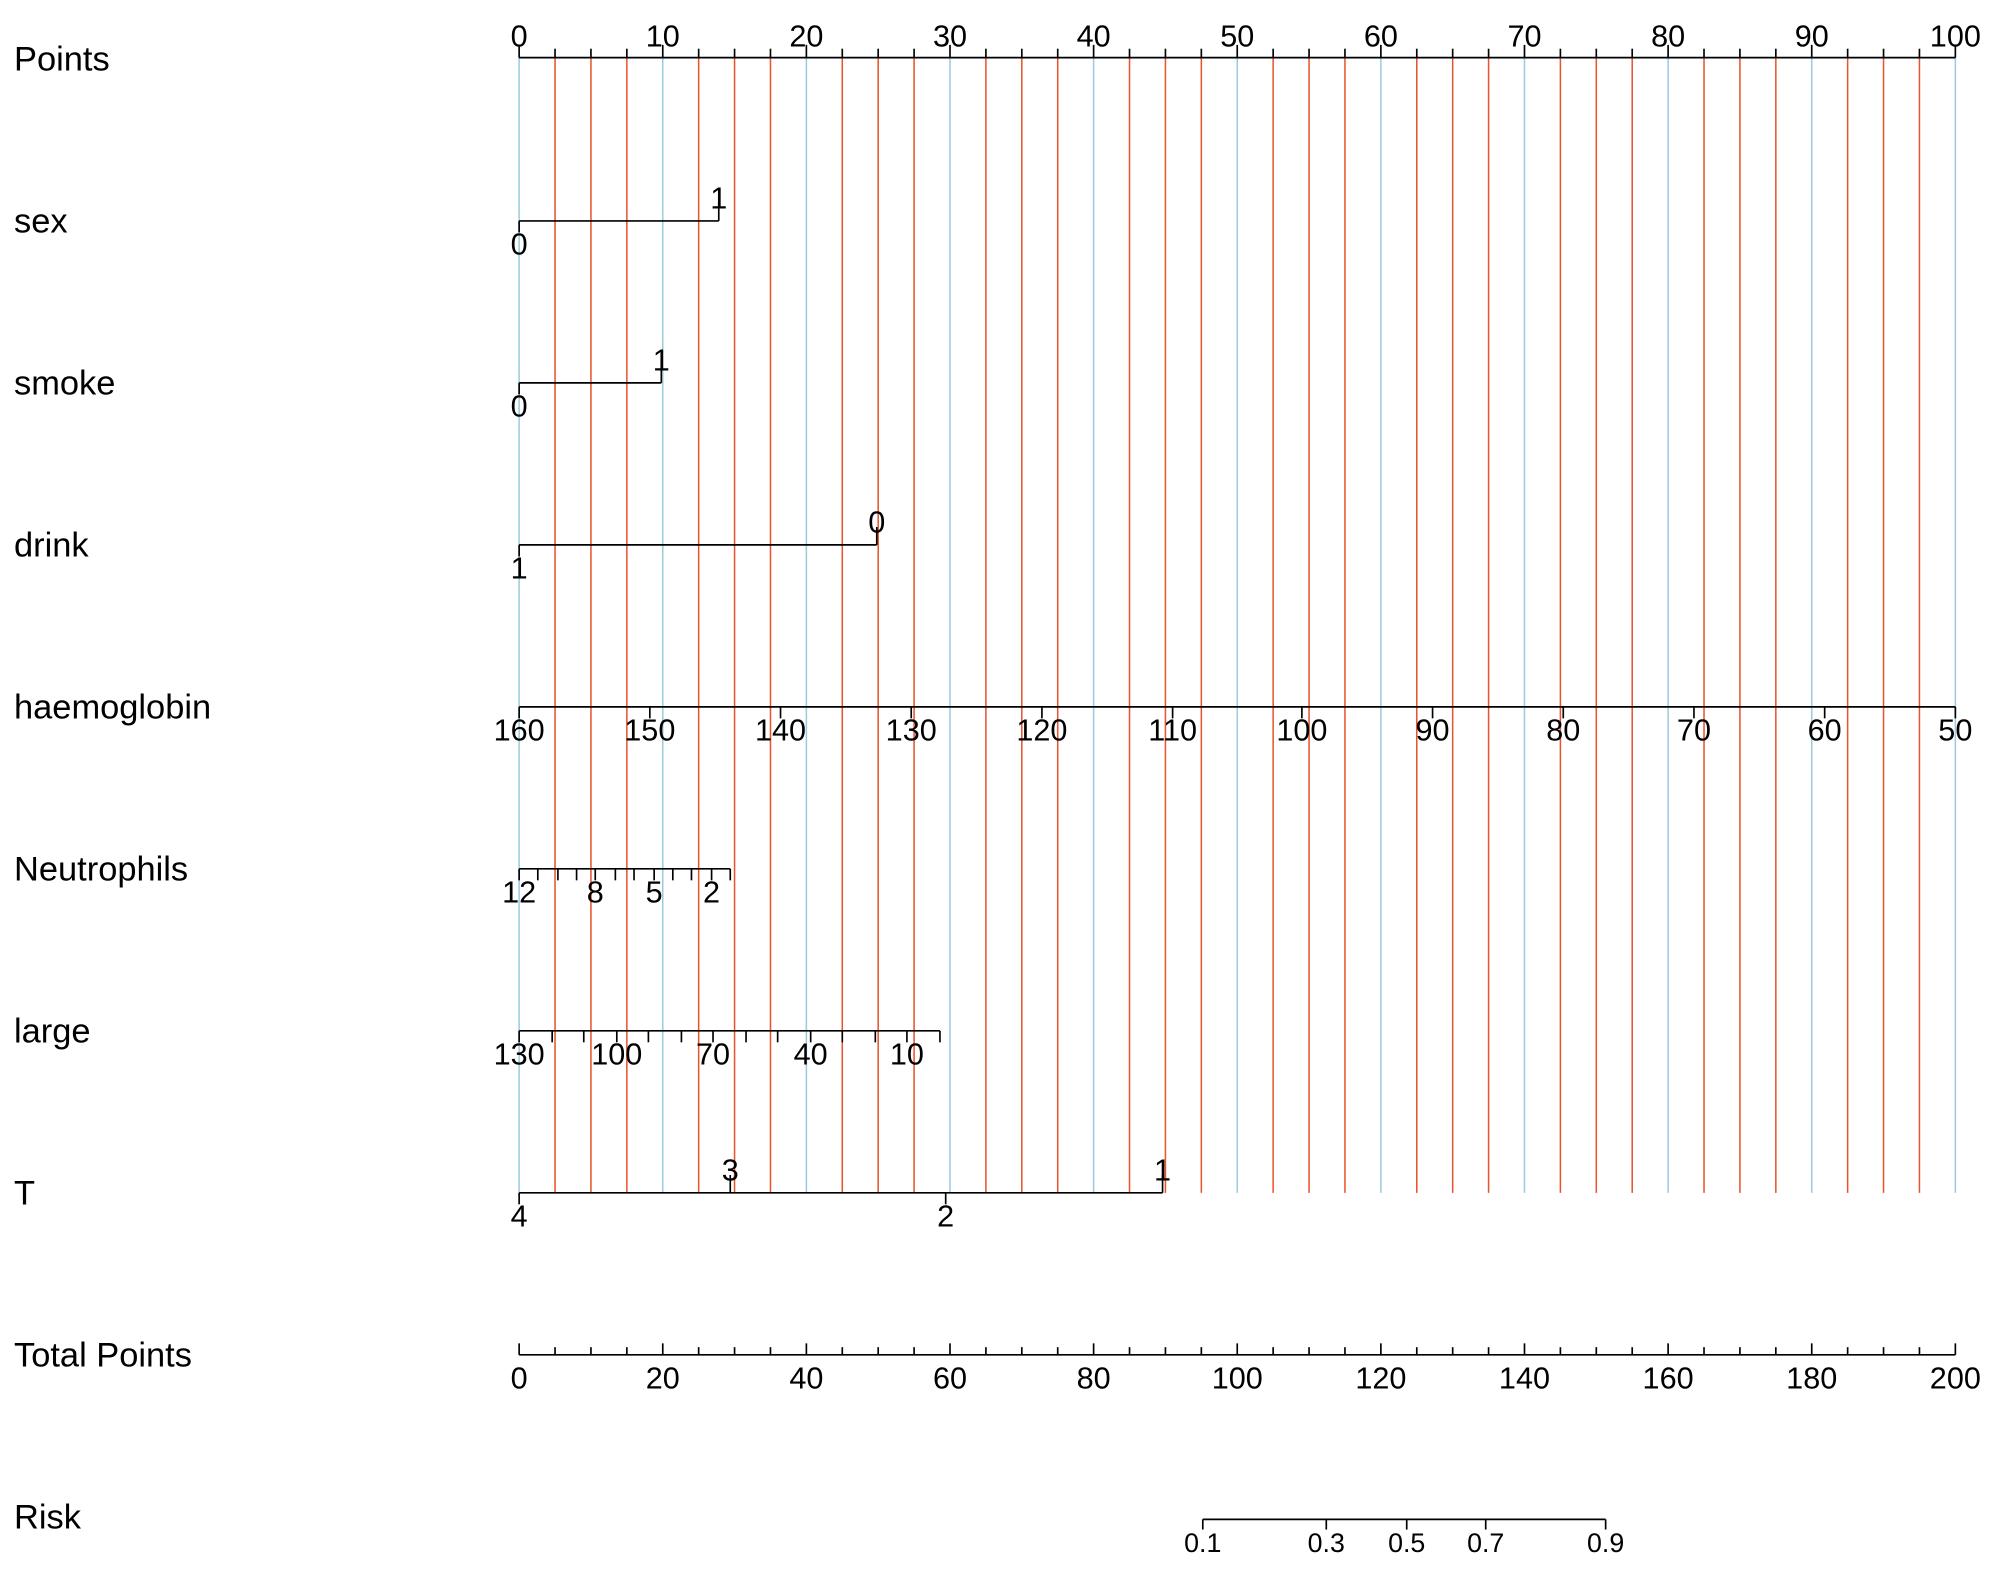  I want to click on tick-label: 12, so click(519, 892).